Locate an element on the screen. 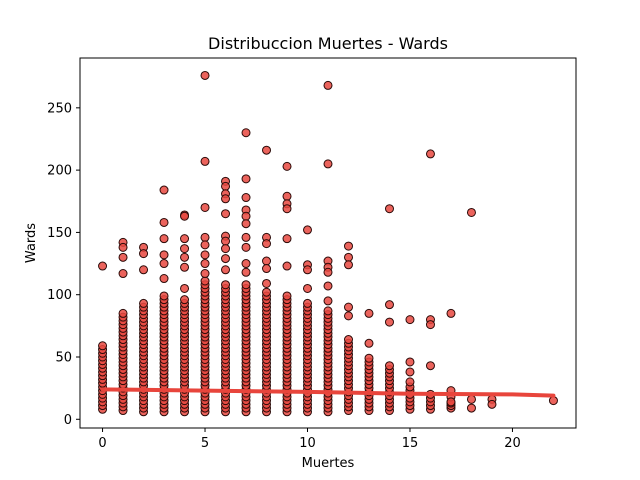  y-axis-label: Wards is located at coordinates (31, 243).